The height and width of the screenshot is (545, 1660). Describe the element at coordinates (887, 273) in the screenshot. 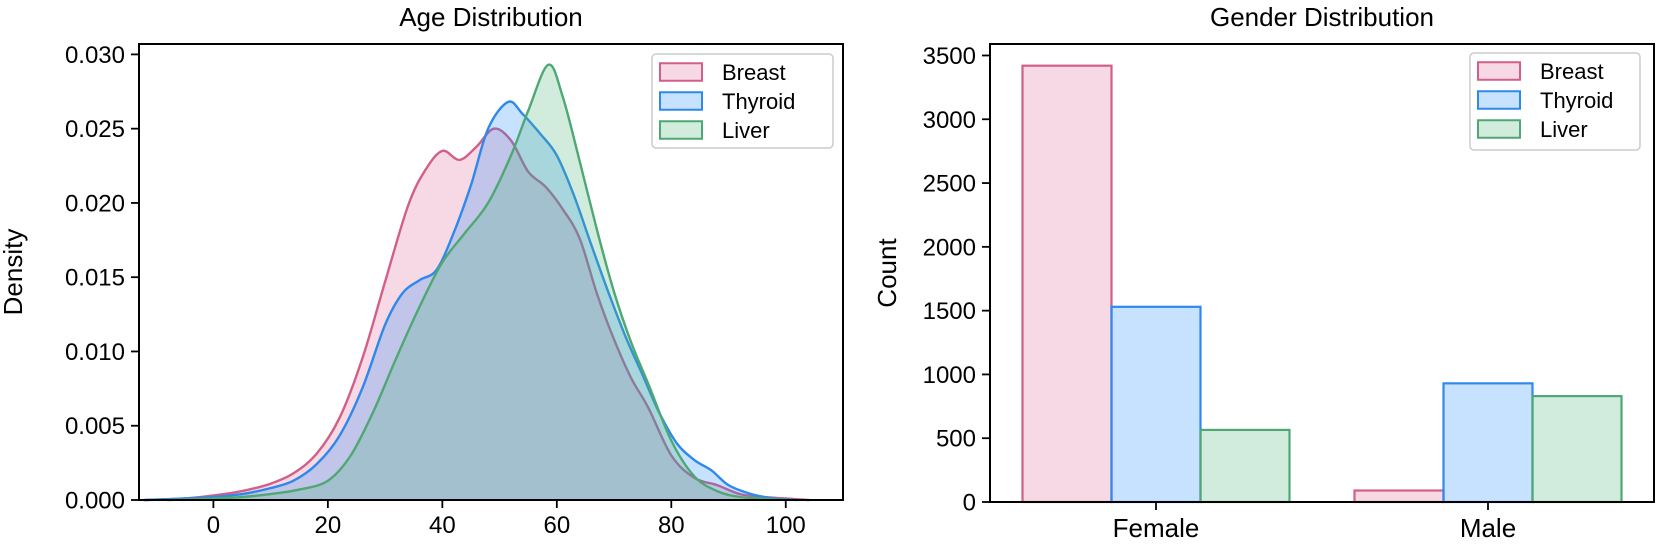

I see `y-axis-label: Count` at that location.